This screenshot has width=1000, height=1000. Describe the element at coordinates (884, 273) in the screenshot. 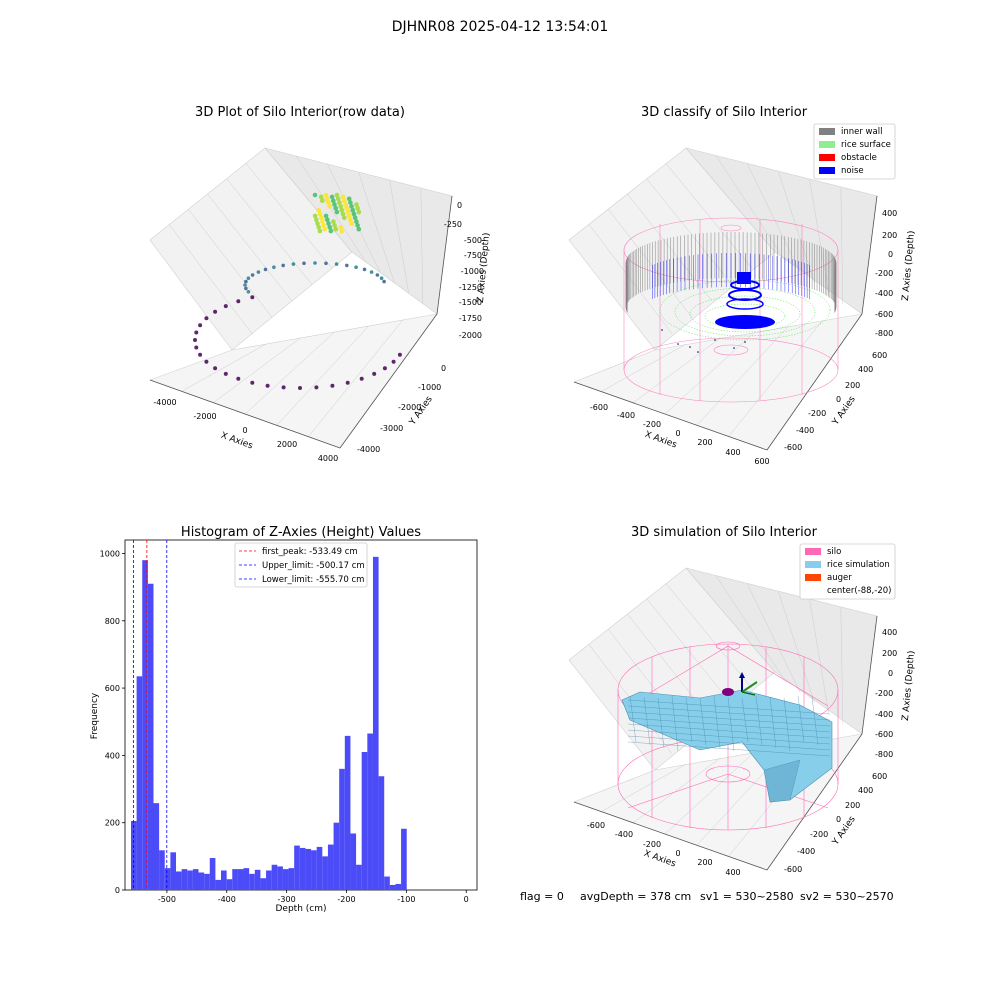

I see `classify-z-tick: -200` at that location.